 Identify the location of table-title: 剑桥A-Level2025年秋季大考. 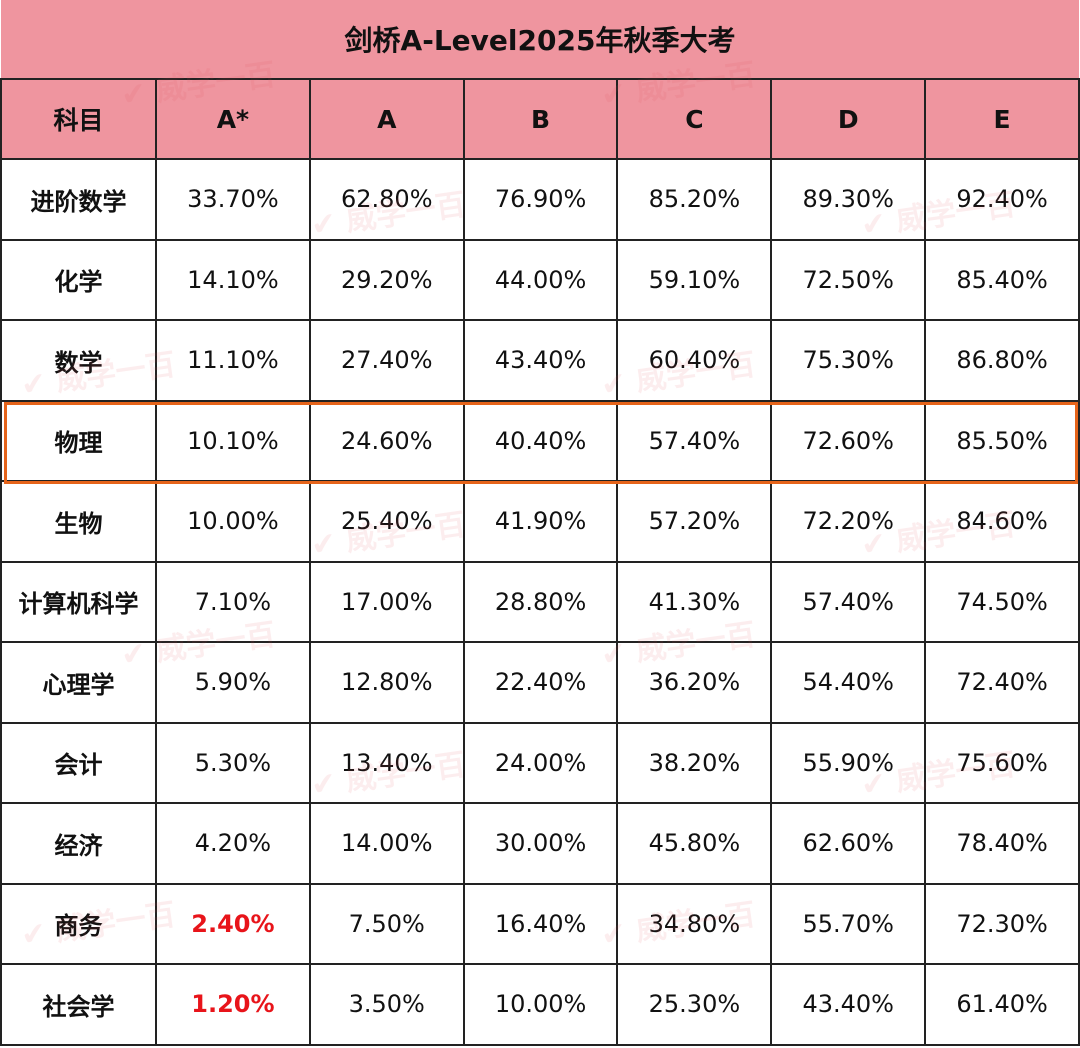
(540, 40).